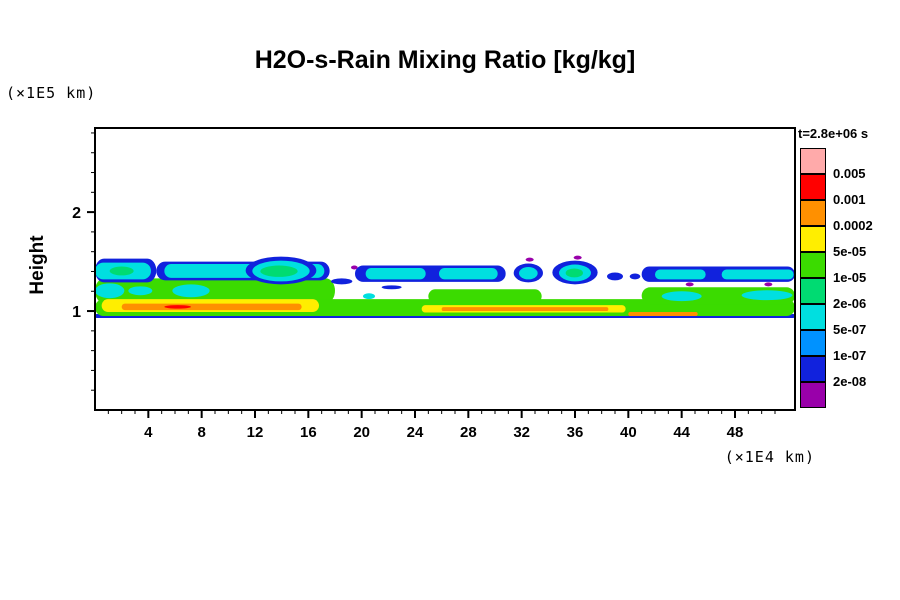 The height and width of the screenshot is (600, 900). I want to click on legend-level-label: 0.001, so click(849, 199).